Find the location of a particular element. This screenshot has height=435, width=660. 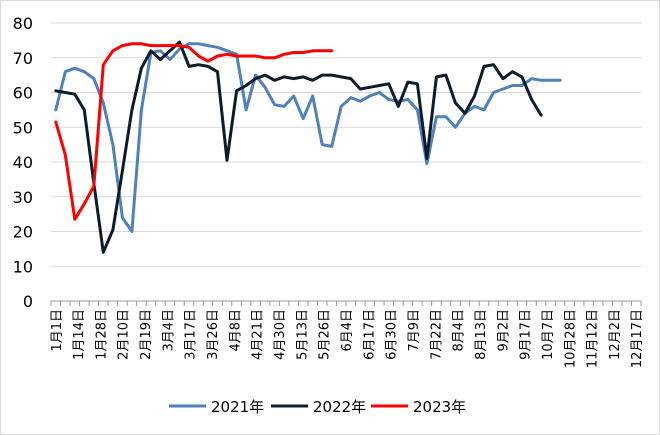

x-tick-label: 6月4日 is located at coordinates (347, 330).